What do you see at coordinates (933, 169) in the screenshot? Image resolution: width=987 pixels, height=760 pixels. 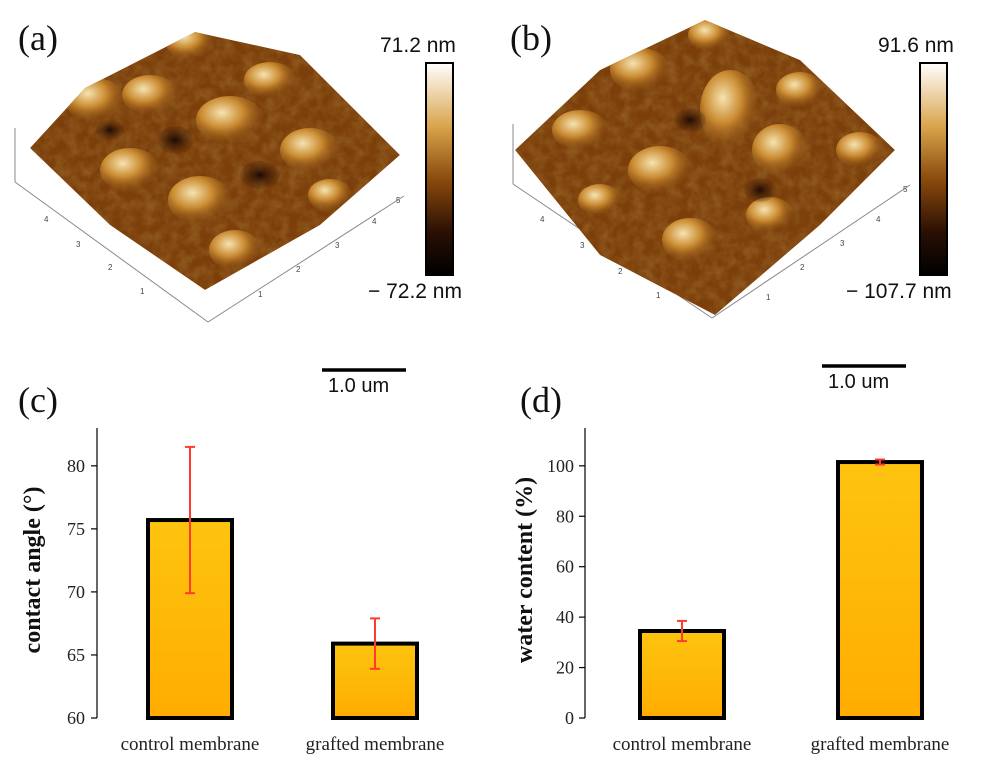 I see `colorbar-b` at bounding box center [933, 169].